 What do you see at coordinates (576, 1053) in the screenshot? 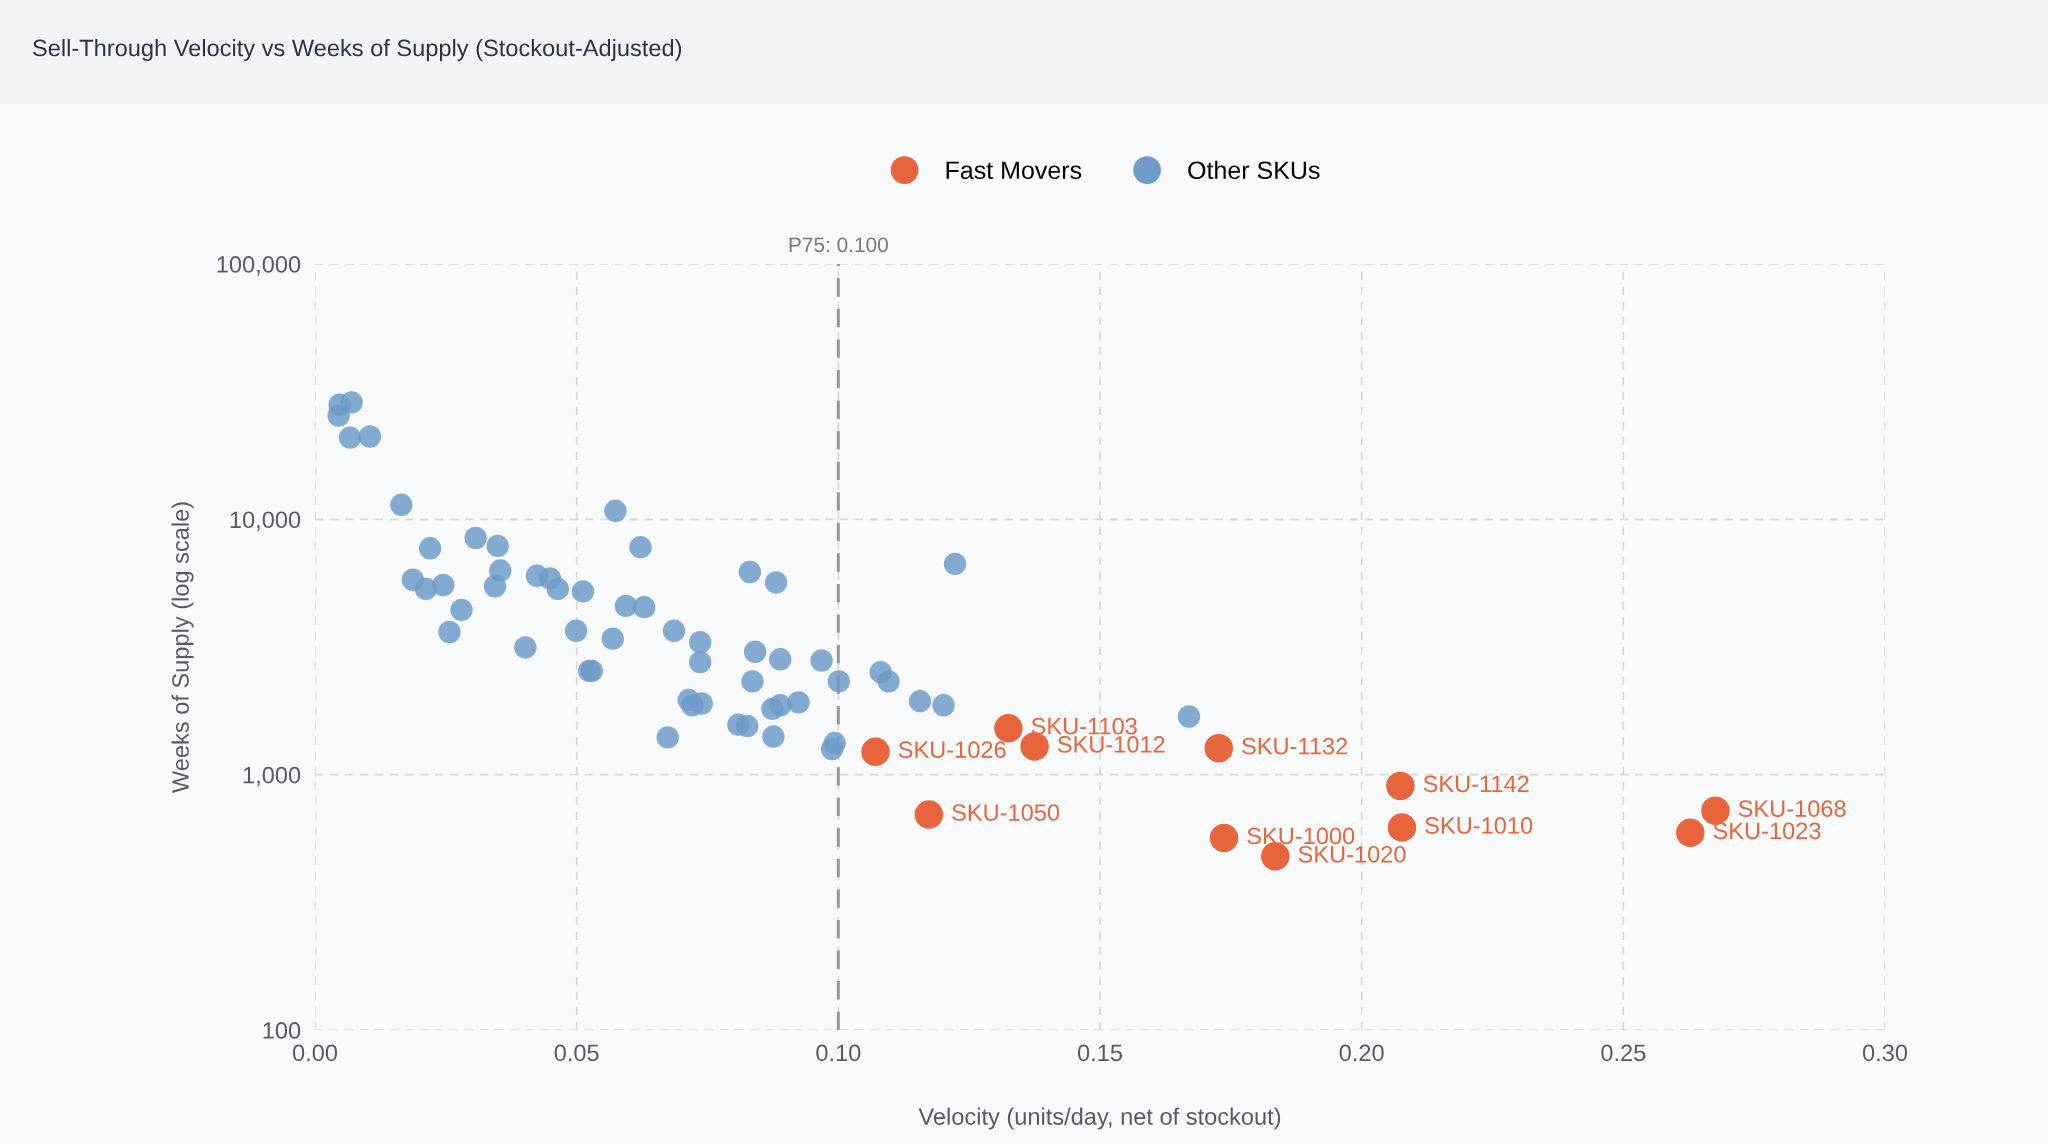
I see `x-tick-label: 0.05` at bounding box center [576, 1053].